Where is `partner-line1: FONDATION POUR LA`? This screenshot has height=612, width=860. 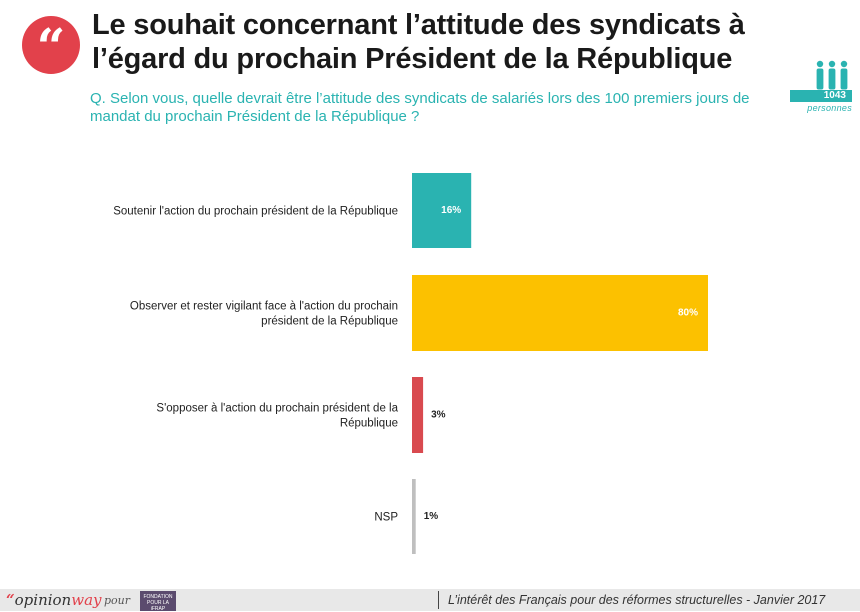 partner-line1: FONDATION POUR LA is located at coordinates (158, 600).